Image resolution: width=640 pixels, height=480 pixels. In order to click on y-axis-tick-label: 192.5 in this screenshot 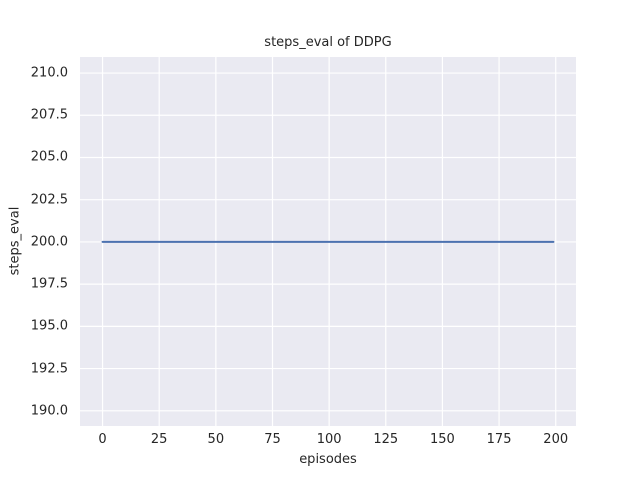, I will do `click(49, 369)`.